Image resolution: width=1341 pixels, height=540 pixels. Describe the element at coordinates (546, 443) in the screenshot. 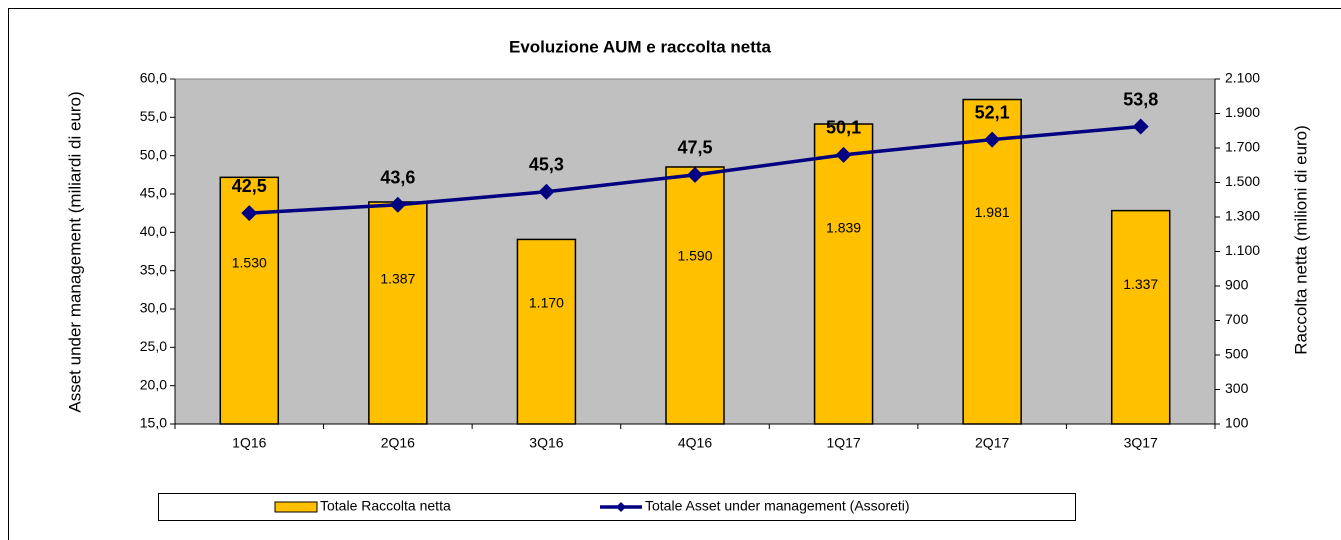

I see `x-tick-label: 3Q16` at that location.